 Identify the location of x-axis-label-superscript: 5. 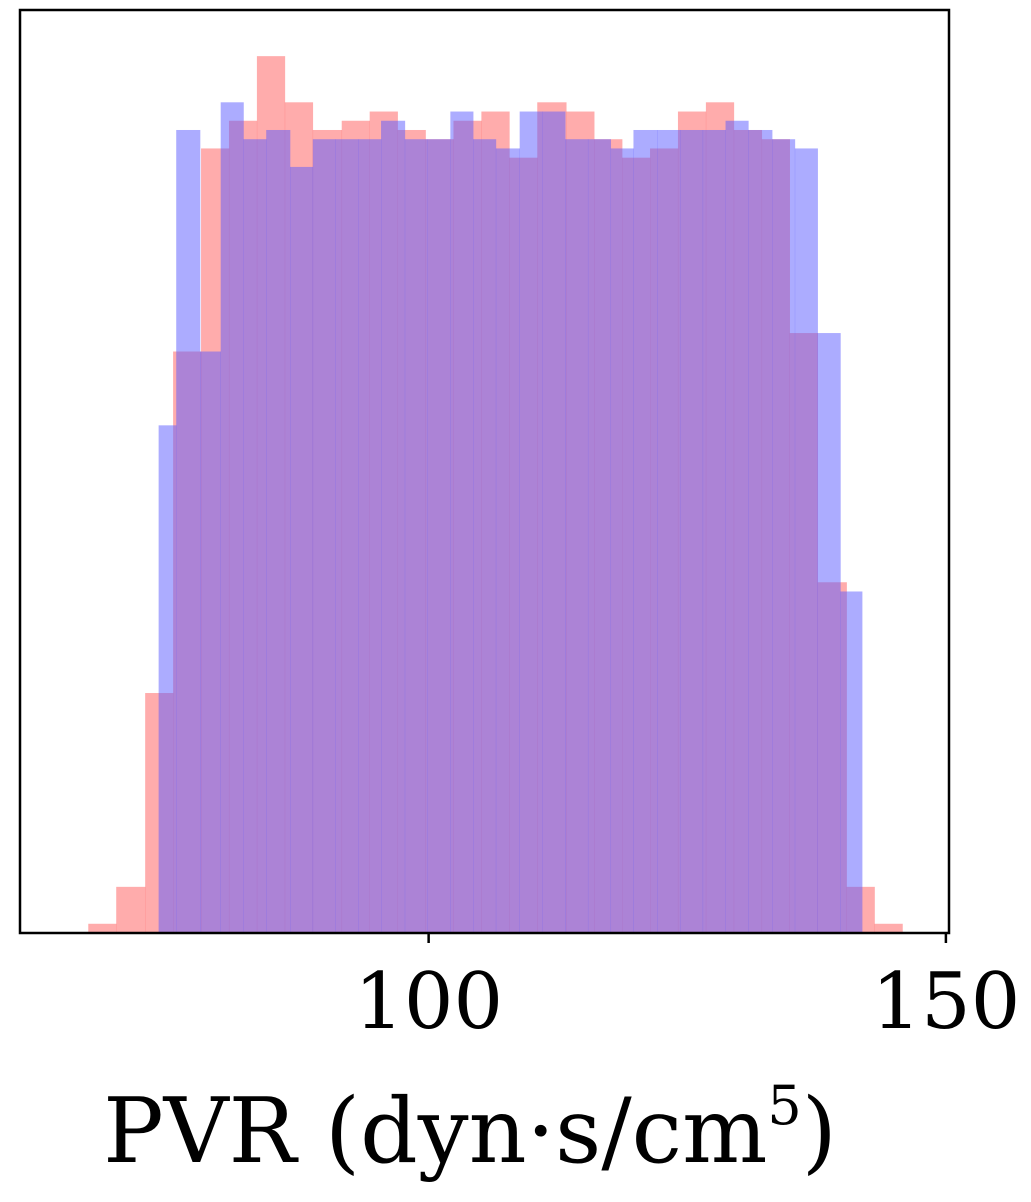
(784, 1105).